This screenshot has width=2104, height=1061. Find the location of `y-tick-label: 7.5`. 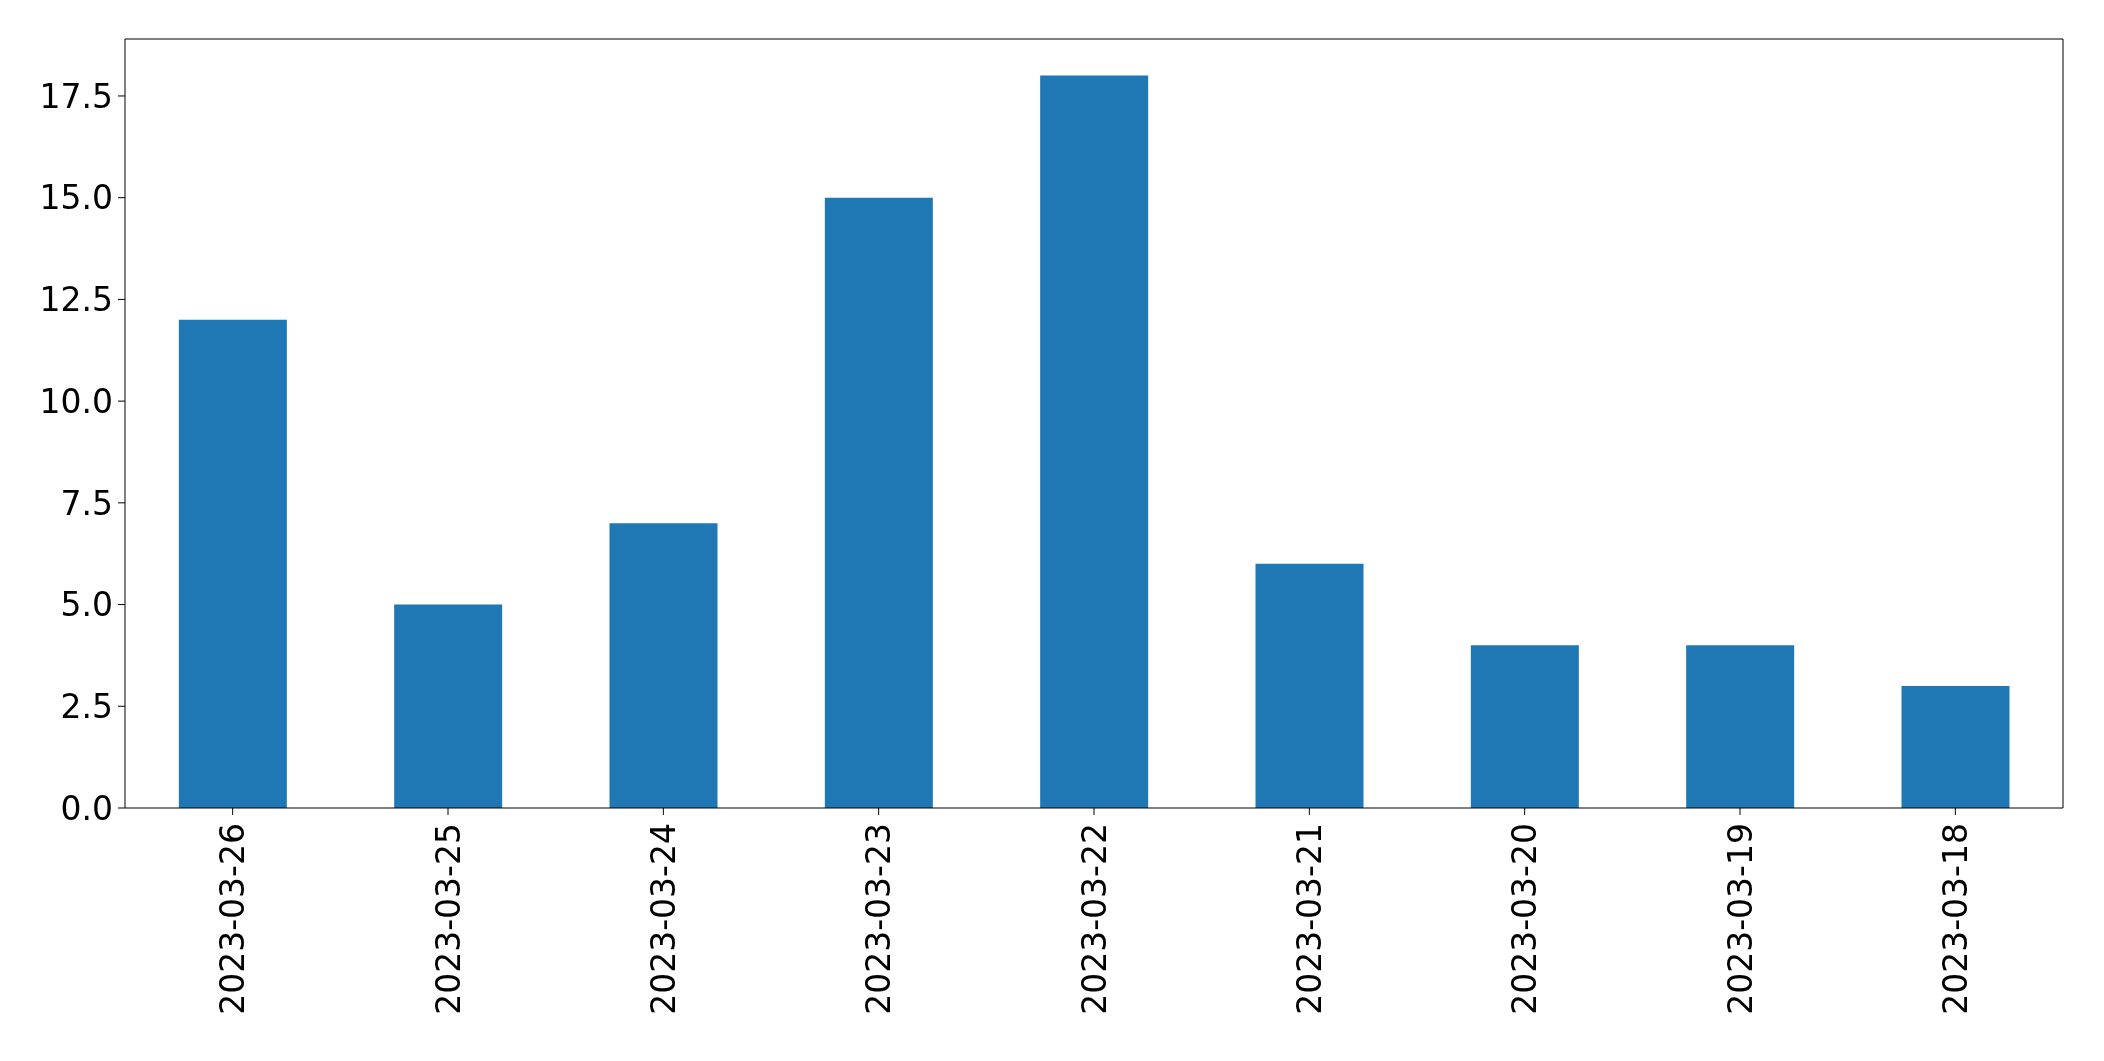

y-tick-label: 7.5 is located at coordinates (86, 503).